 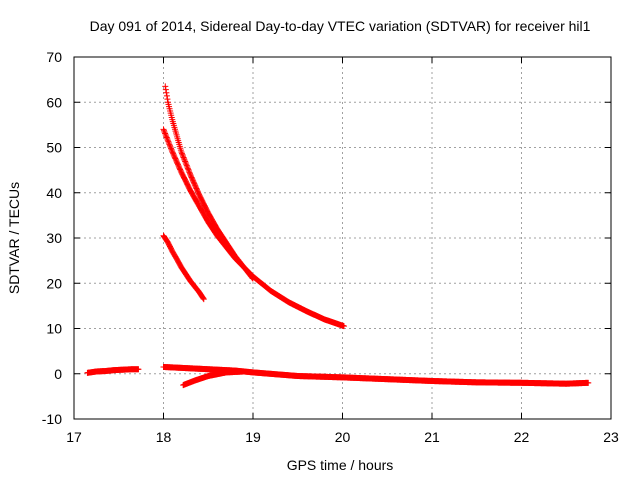 I want to click on x-tick-label: 19, so click(x=253, y=437).